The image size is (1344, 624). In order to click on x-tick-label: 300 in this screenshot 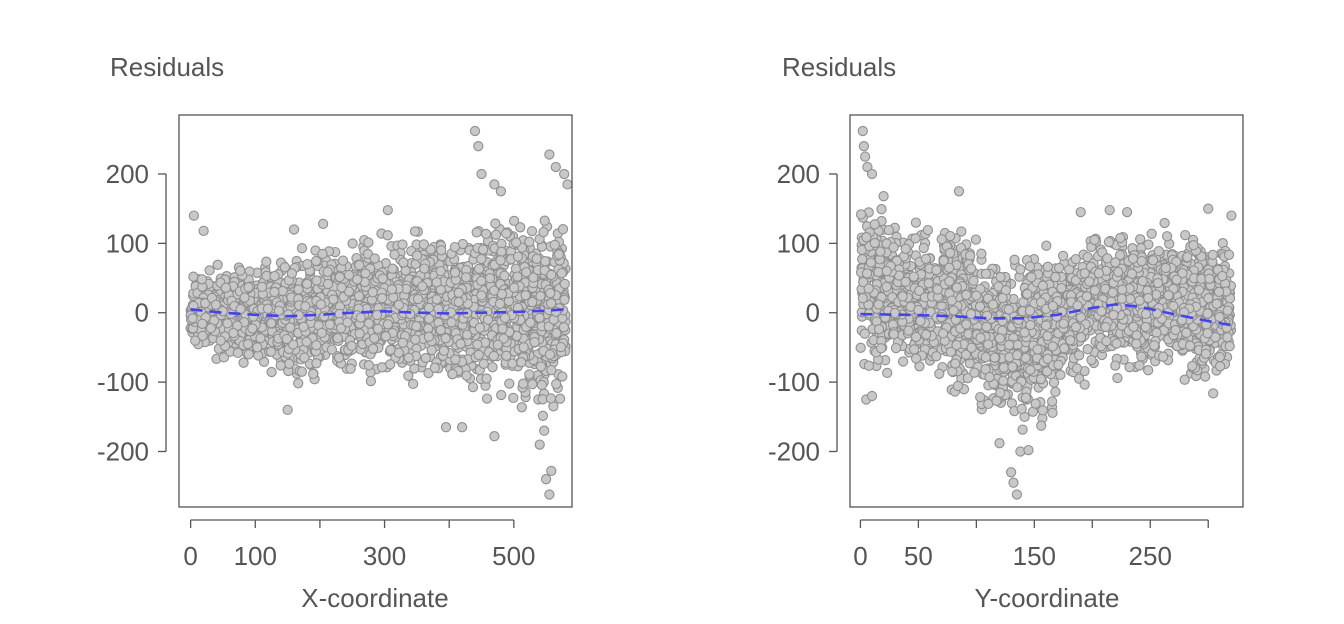, I will do `click(384, 556)`.